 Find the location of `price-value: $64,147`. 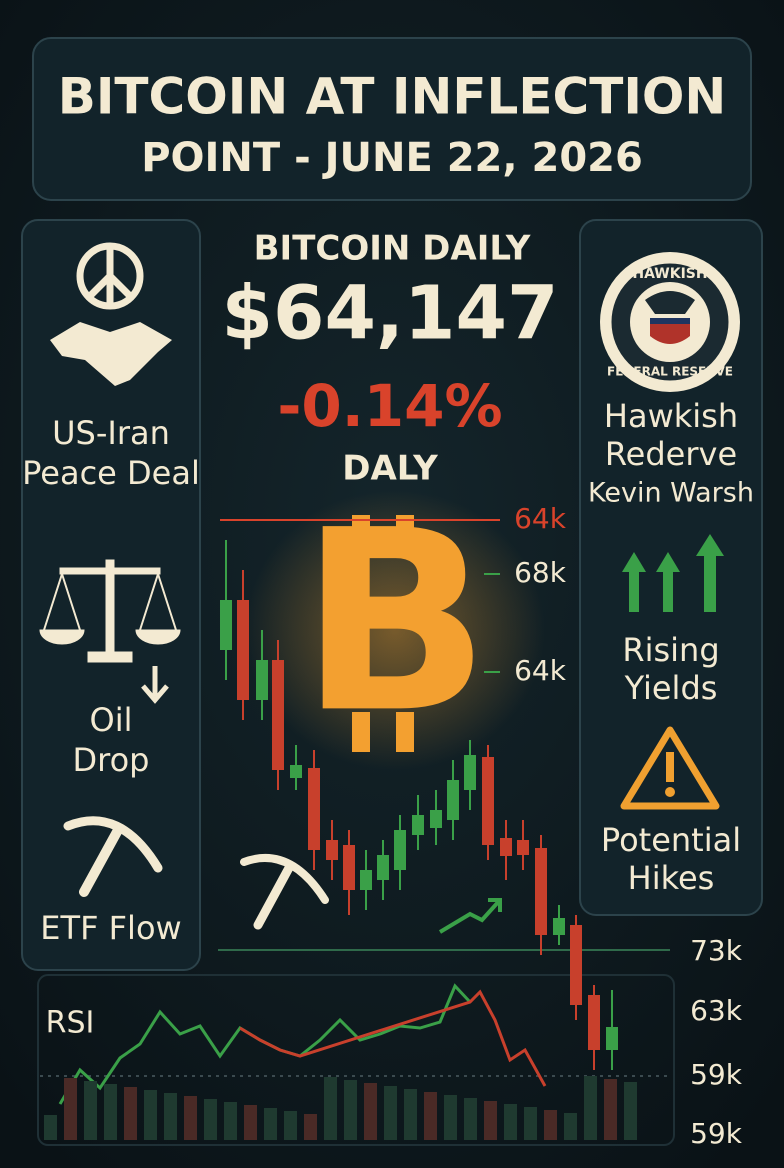

price-value: $64,147 is located at coordinates (389, 314).